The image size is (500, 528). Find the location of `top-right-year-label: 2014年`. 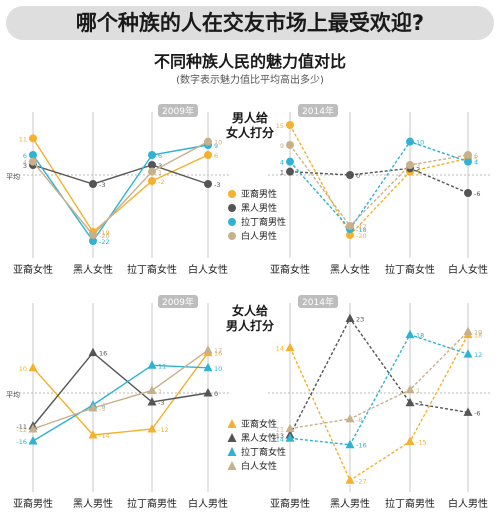

top-right-year-label: 2014年 is located at coordinates (318, 111).